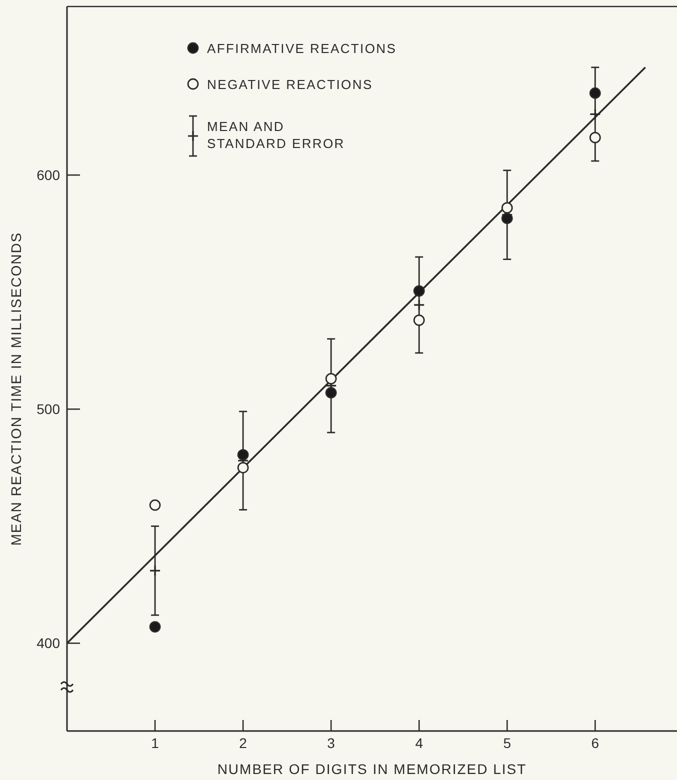 The width and height of the screenshot is (677, 780). What do you see at coordinates (155, 743) in the screenshot?
I see `x-tick-label: 1` at bounding box center [155, 743].